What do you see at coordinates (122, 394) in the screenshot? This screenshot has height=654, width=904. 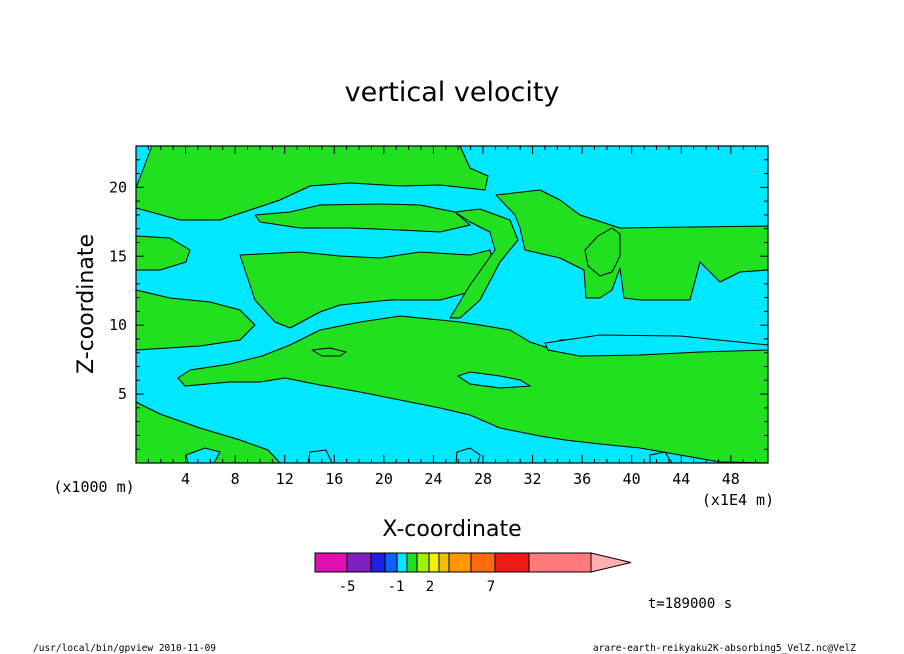 I see `y-tick-label: 5` at bounding box center [122, 394].